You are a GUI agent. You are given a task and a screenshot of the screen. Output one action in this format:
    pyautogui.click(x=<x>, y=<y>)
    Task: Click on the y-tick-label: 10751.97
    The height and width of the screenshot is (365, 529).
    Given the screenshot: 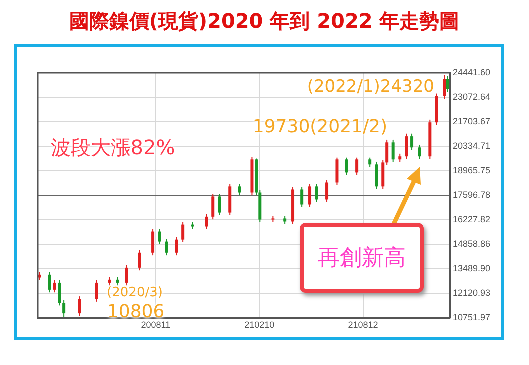 What is the action you would take?
    pyautogui.click(x=472, y=317)
    